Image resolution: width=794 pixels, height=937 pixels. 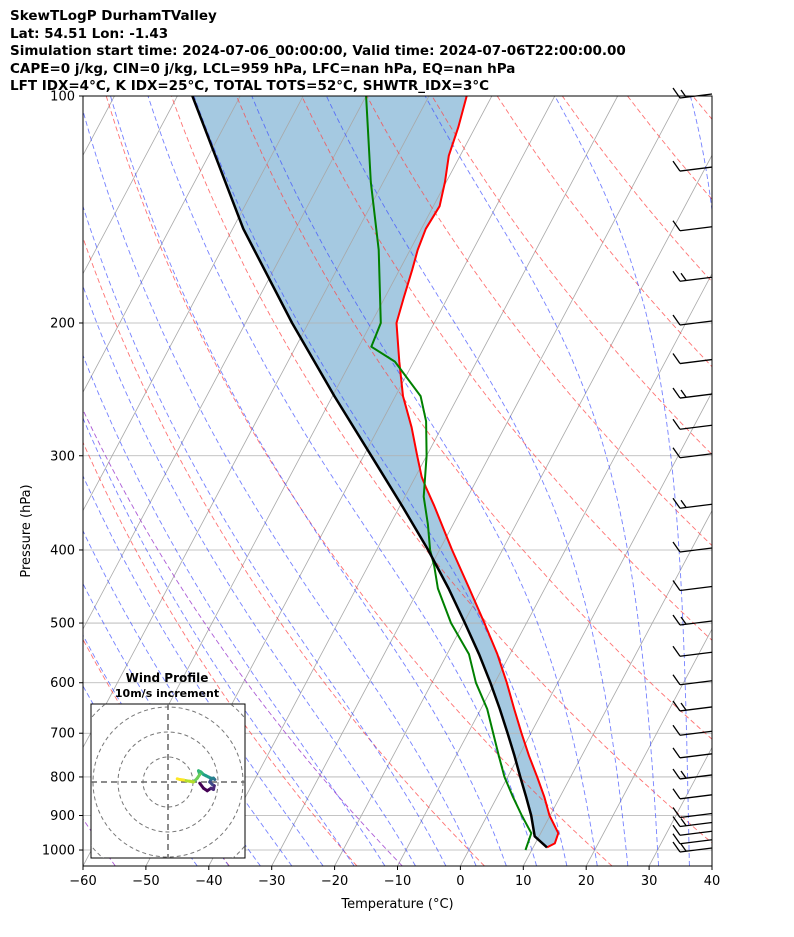 What do you see at coordinates (167, 678) in the screenshot?
I see `inset-title: Wind Profile` at bounding box center [167, 678].